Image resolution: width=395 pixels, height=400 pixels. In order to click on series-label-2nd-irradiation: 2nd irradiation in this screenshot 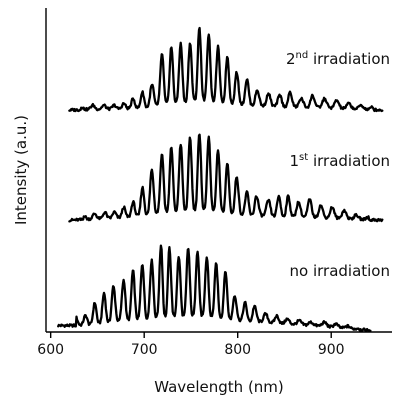, I will do `click(338, 59)`.